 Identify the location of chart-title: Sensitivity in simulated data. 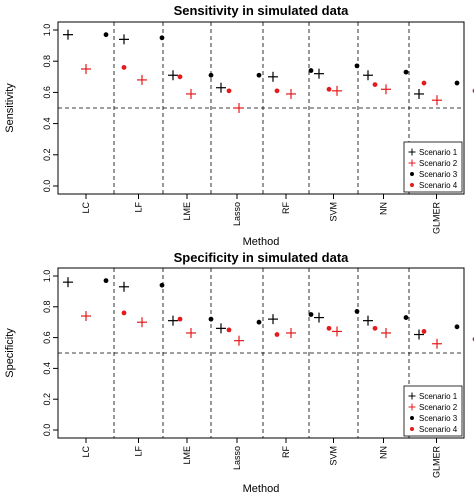
(262, 10).